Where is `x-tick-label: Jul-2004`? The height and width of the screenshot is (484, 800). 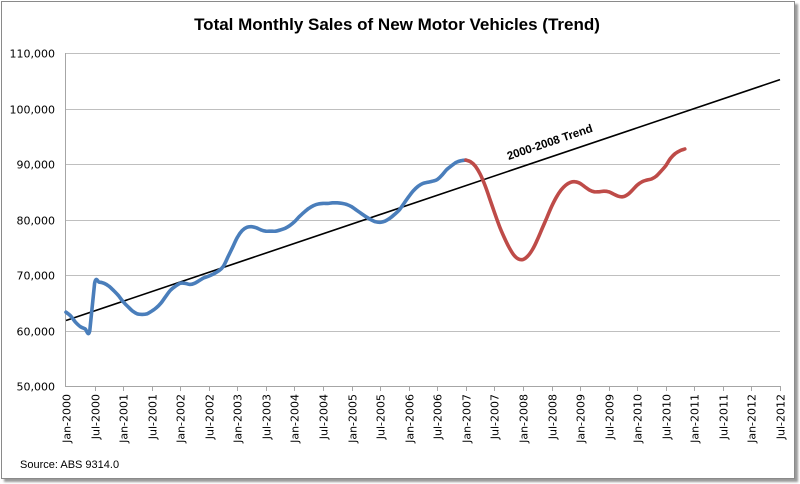 x-tick-label: Jul-2004 is located at coordinates (324, 417).